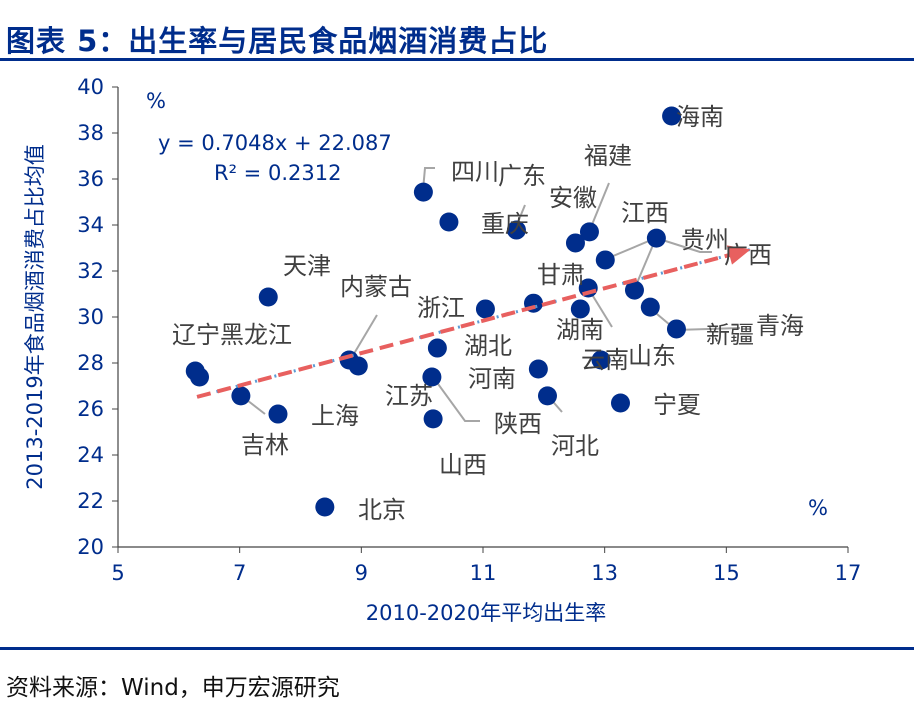 The width and height of the screenshot is (914, 705). What do you see at coordinates (700, 117) in the screenshot?
I see `point-label: 海南` at bounding box center [700, 117].